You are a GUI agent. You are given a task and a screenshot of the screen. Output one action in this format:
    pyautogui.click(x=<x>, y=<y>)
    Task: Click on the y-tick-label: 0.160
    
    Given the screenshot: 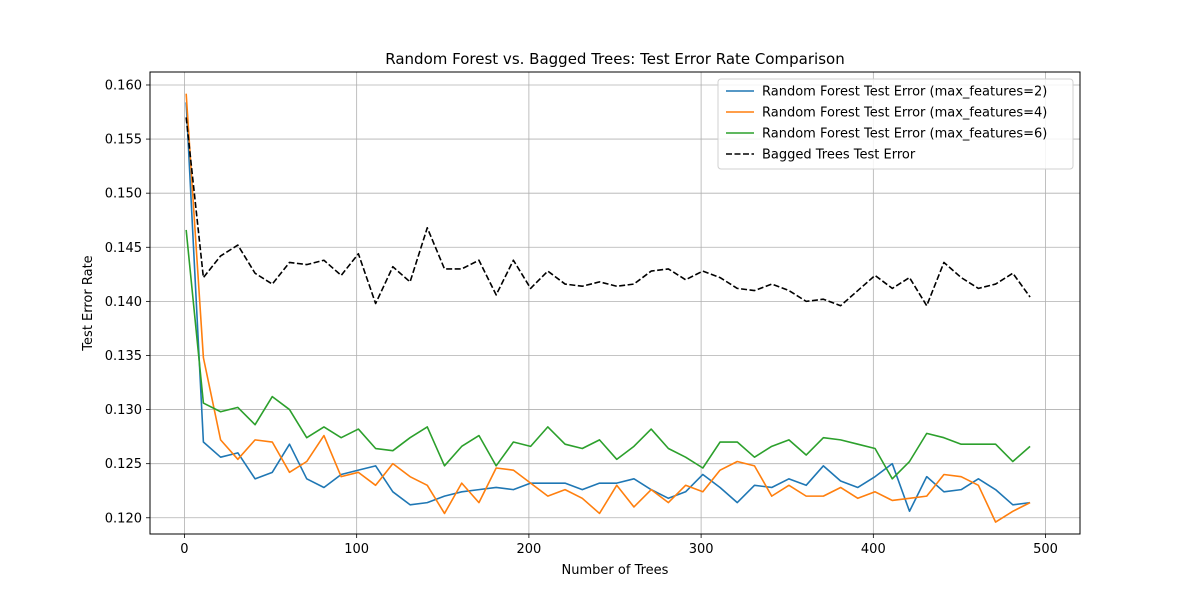 What is the action you would take?
    pyautogui.click(x=123, y=85)
    